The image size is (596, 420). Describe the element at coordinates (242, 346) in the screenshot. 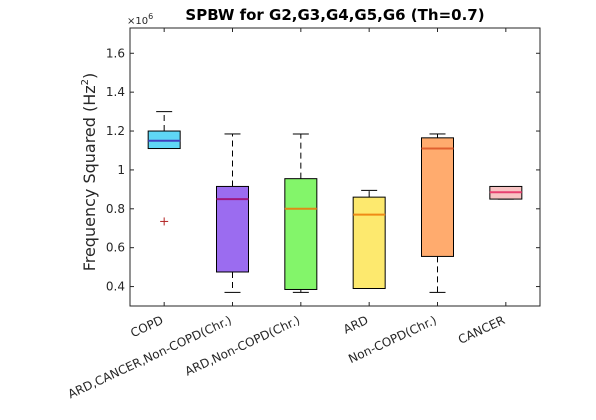

I see `x-tick-label: ARD,Non-COPD(Chr.)` at that location.